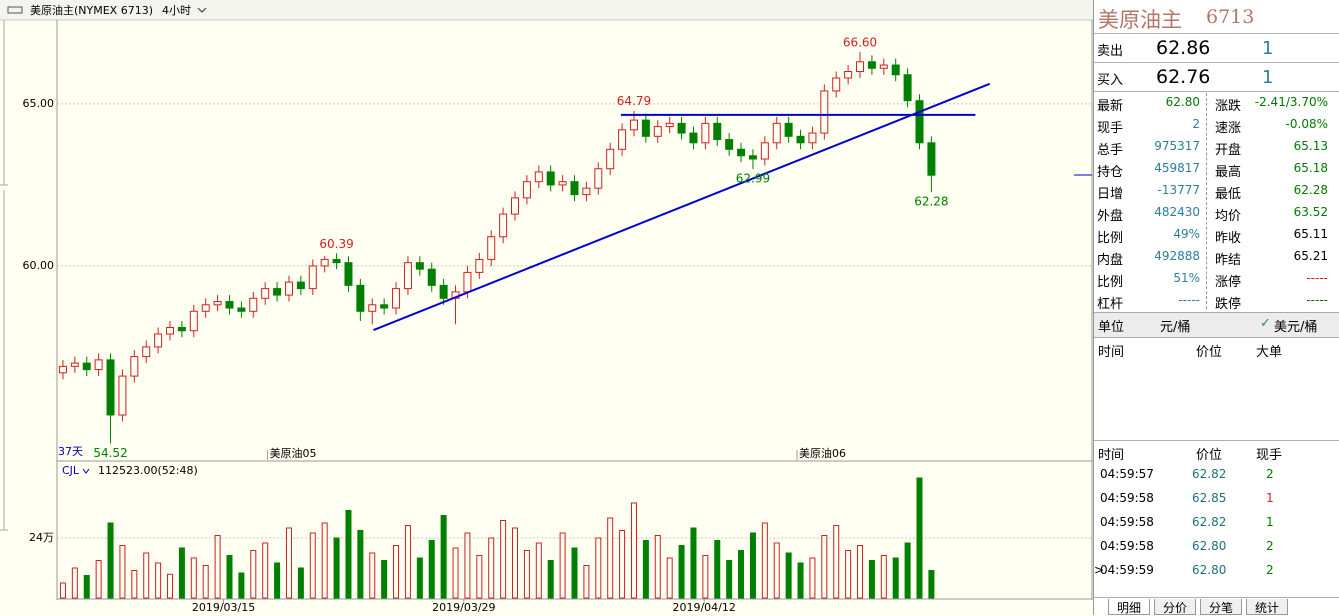  Describe the element at coordinates (463, 607) in the screenshot. I see `x-tick-label: 2019/03/29` at that location.